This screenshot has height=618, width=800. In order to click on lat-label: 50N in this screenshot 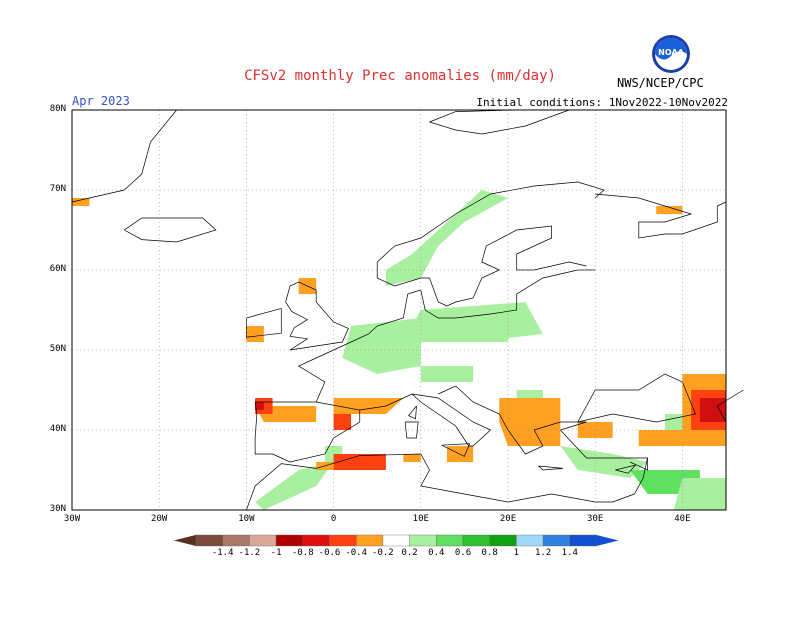, I will do `click(57, 349)`.